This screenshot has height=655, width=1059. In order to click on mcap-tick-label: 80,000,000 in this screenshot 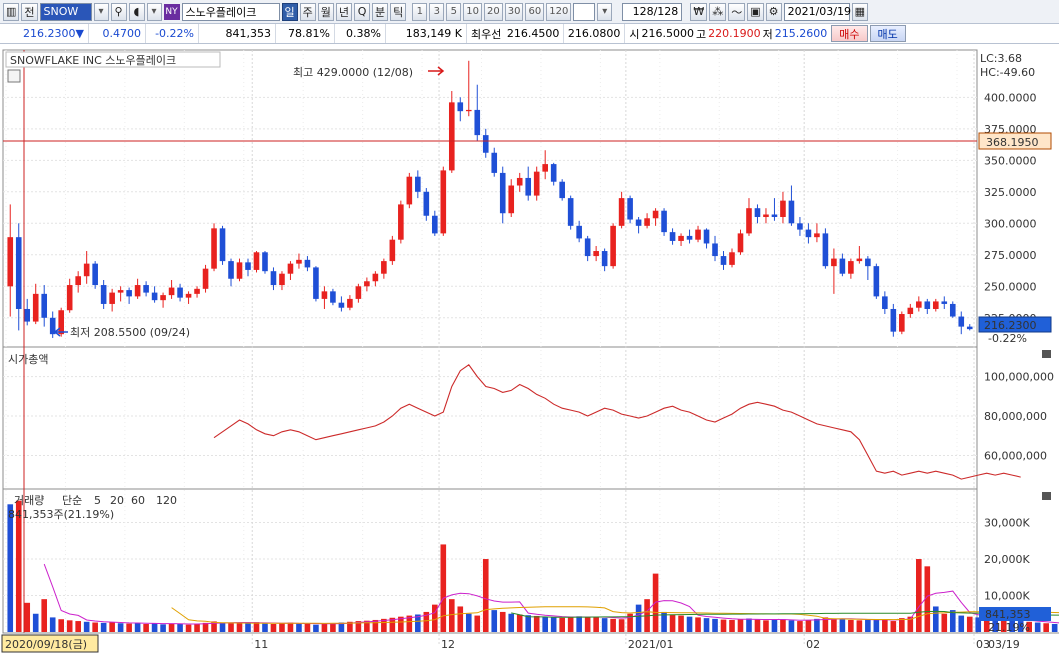, I will do `click(1015, 416)`.